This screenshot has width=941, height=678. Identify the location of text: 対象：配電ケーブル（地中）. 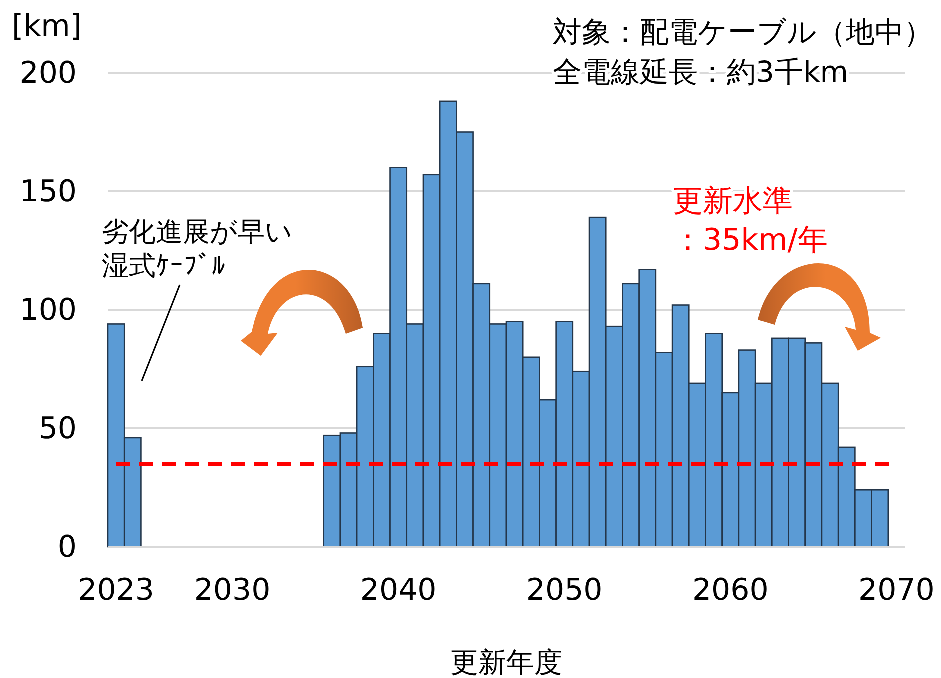
(743, 32).